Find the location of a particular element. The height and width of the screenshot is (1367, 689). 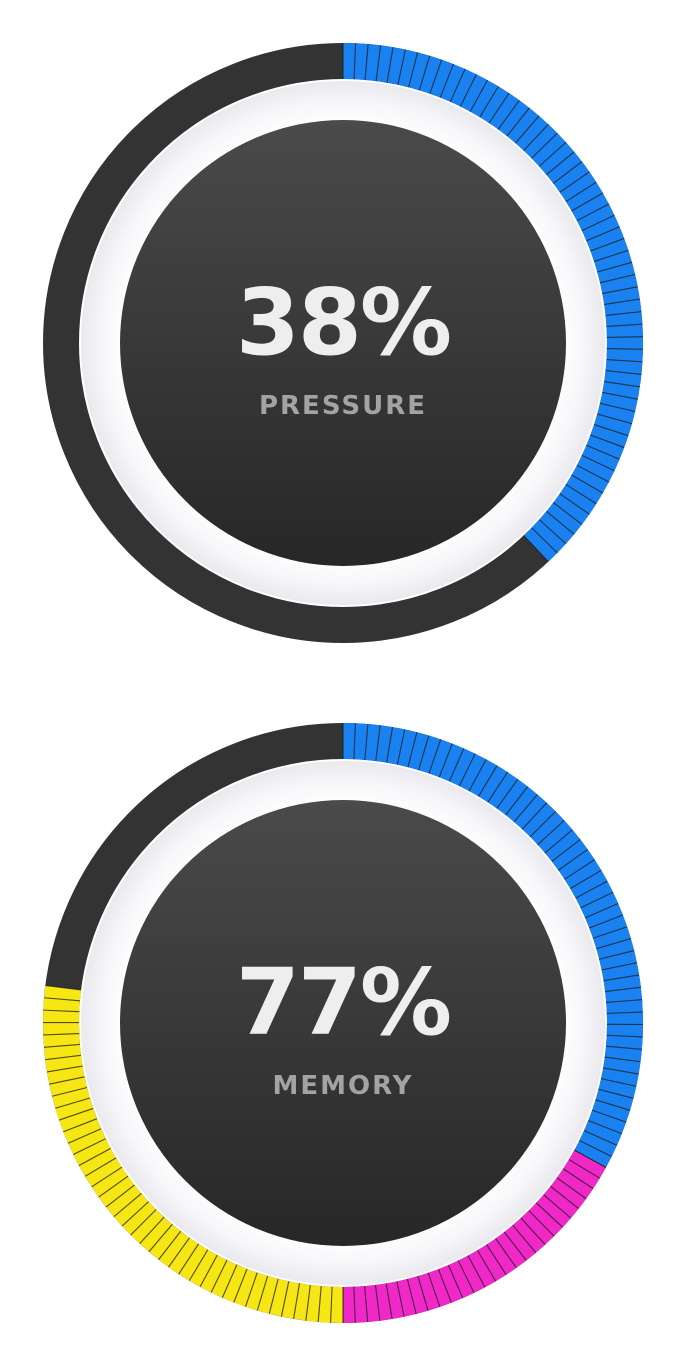

memory-label: MEMORY is located at coordinates (343, 1086).